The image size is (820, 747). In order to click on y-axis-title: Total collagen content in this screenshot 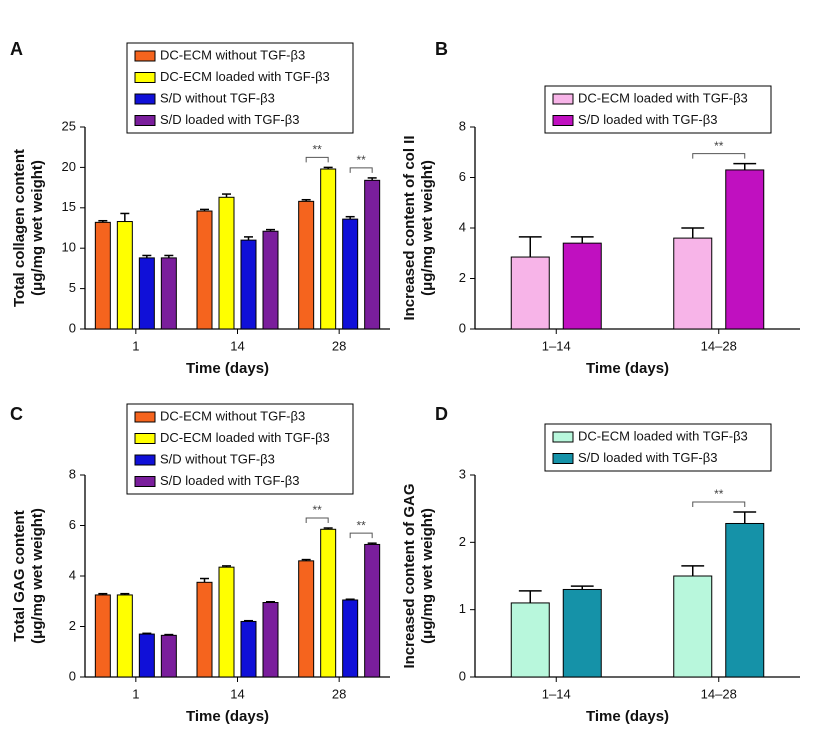, I will do `click(19, 228)`.